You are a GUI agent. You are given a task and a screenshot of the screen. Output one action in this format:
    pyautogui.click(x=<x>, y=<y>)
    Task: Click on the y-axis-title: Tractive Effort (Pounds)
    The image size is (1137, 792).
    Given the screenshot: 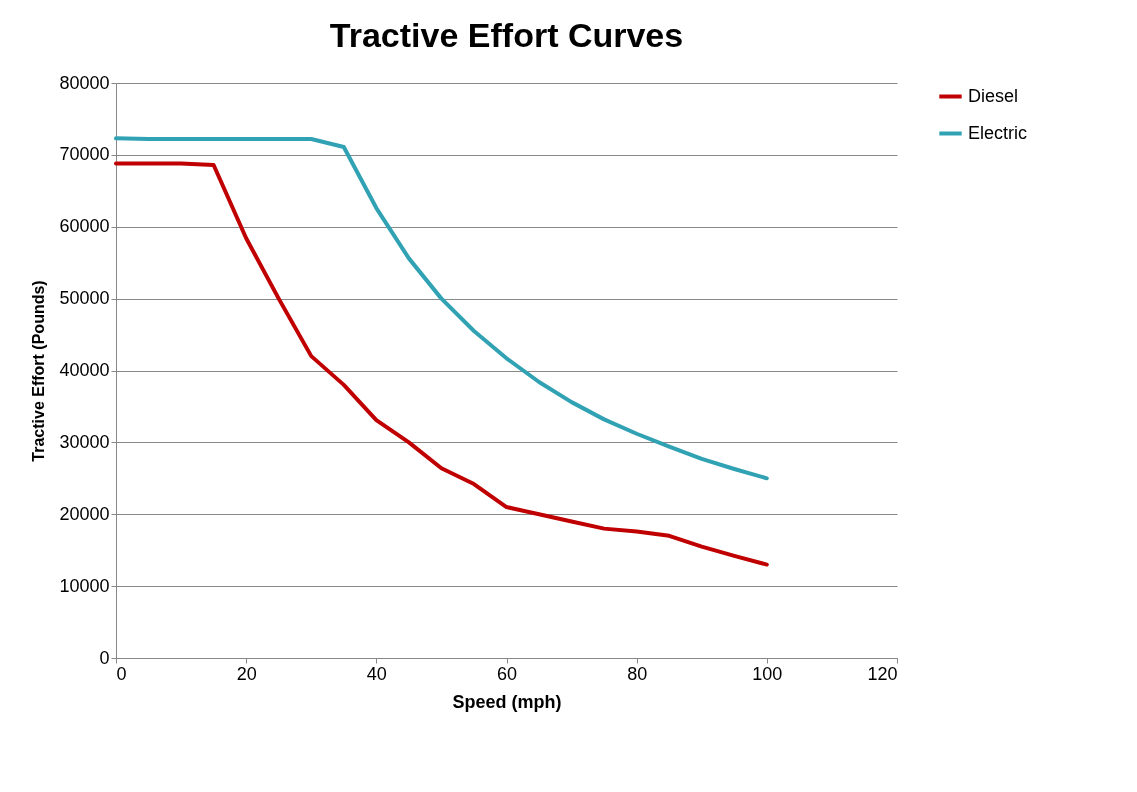 What is the action you would take?
    pyautogui.click(x=39, y=371)
    